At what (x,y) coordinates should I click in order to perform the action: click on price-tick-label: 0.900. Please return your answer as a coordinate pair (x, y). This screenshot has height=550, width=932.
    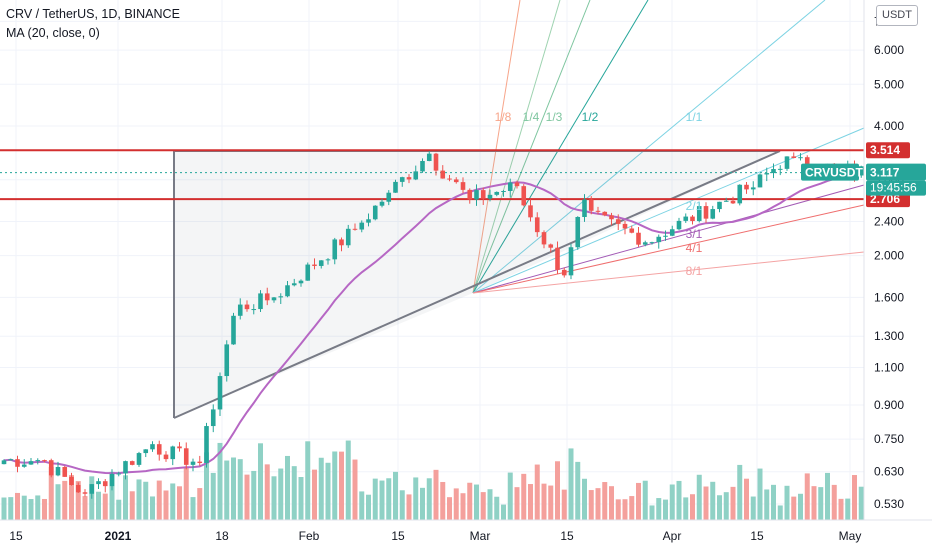
    Looking at the image, I should click on (889, 405).